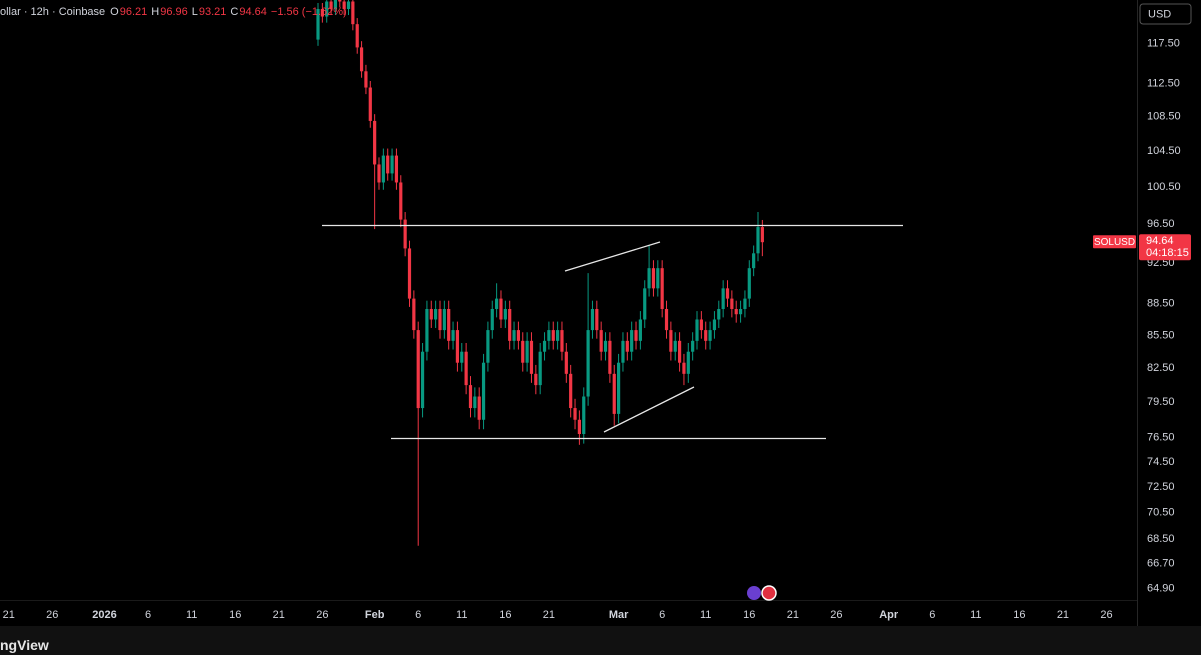  What do you see at coordinates (505, 615) in the screenshot?
I see `x-tick-label: 16` at bounding box center [505, 615].